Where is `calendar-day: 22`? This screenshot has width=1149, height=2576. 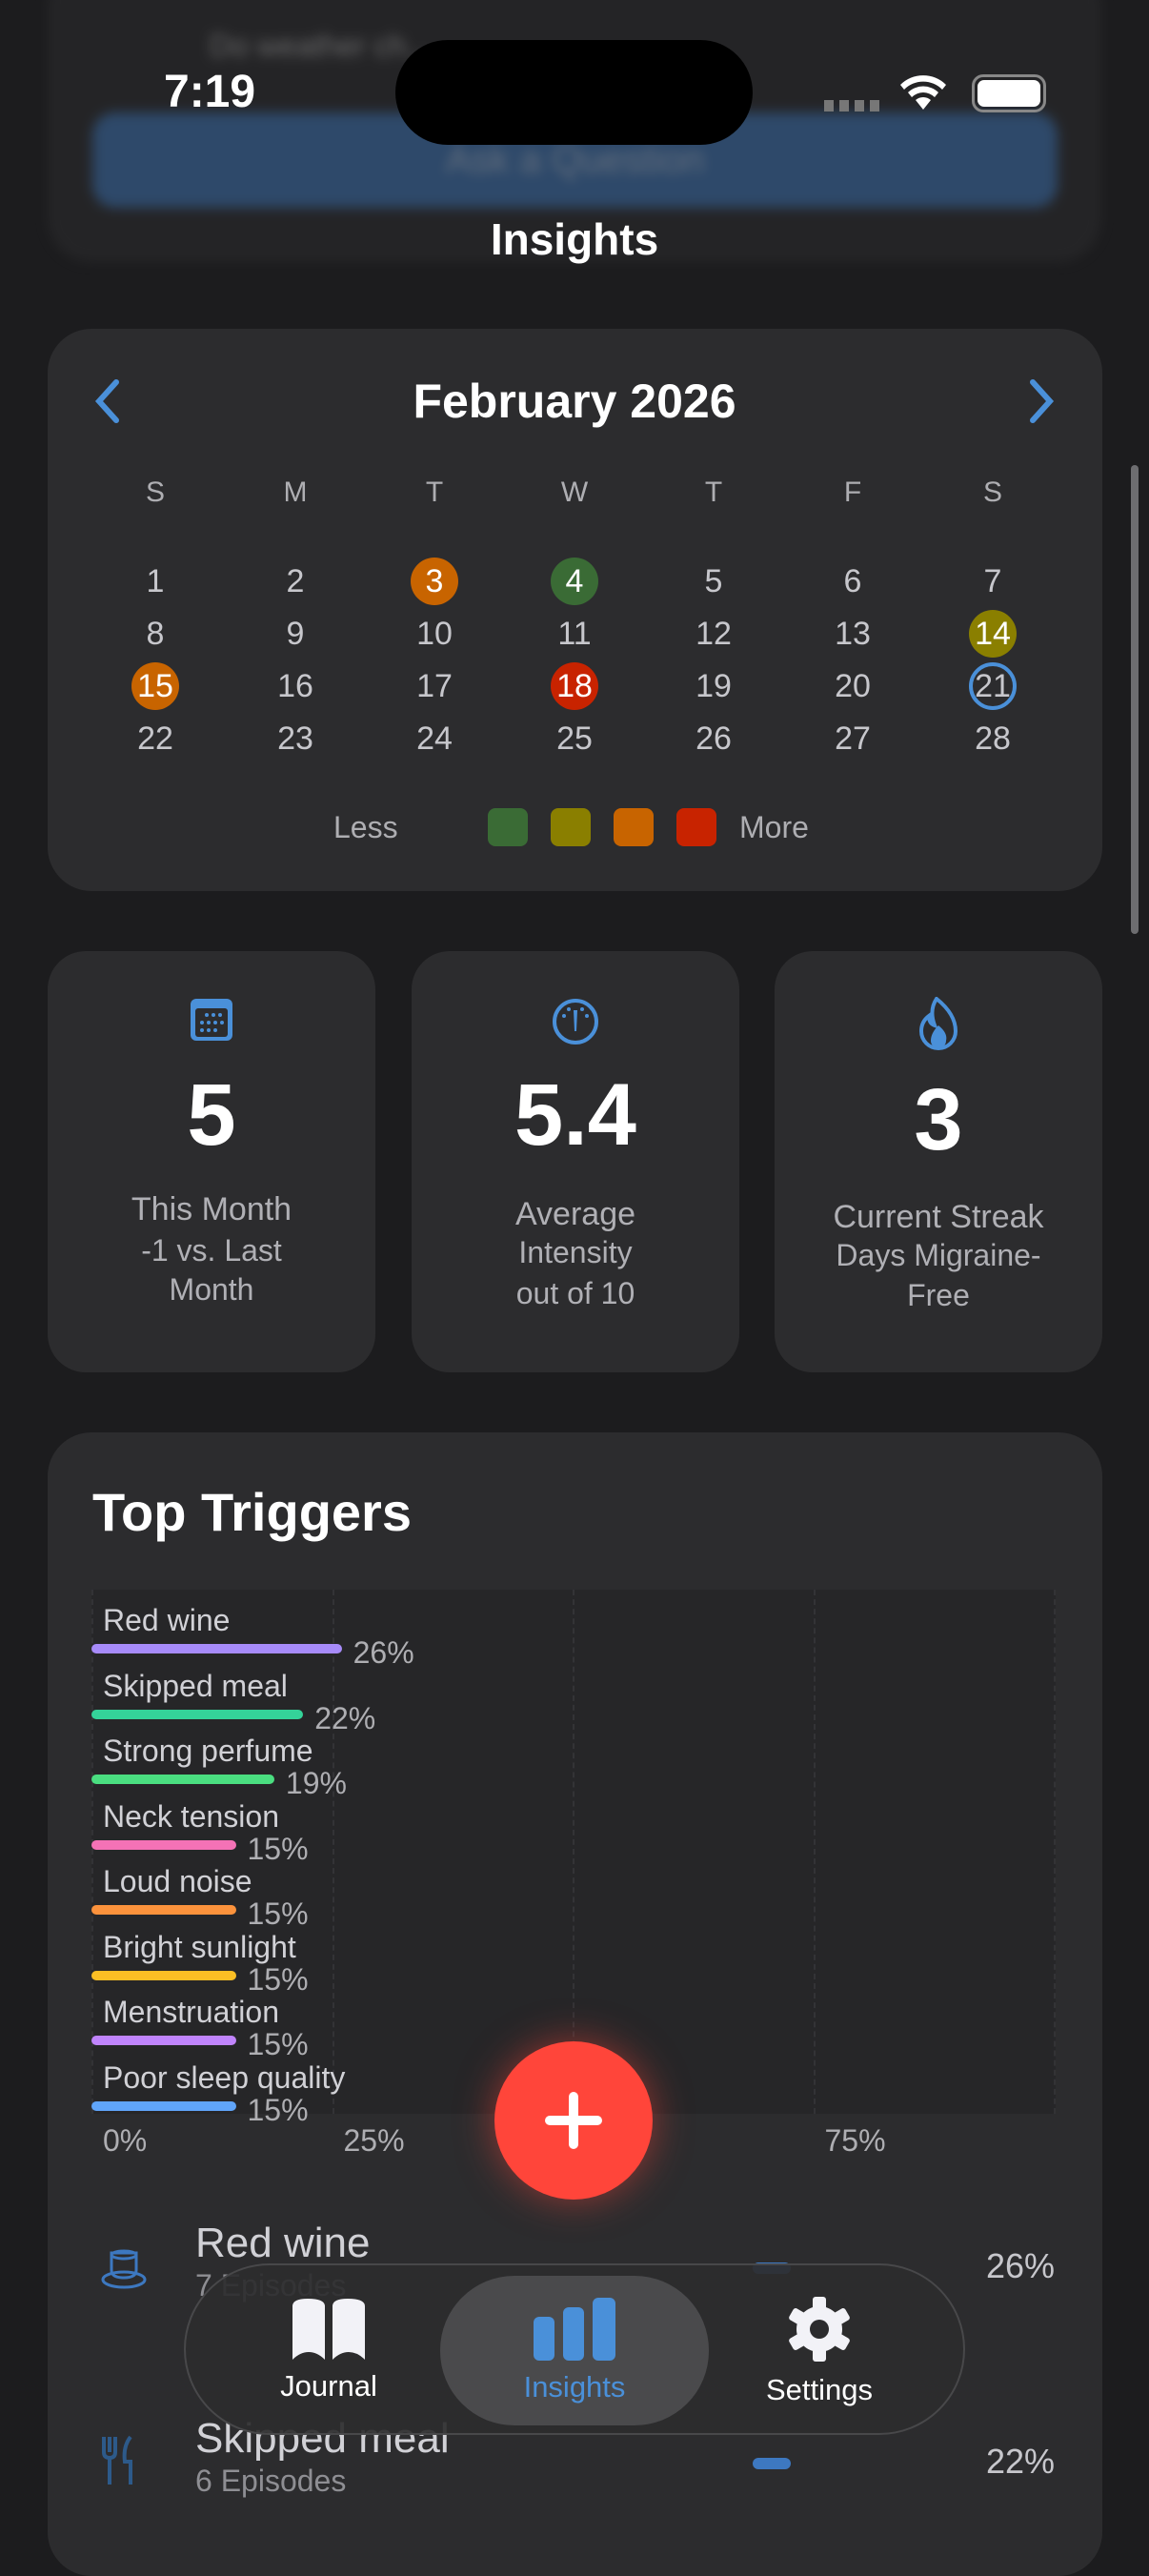
calendar-day: 22 is located at coordinates (155, 739).